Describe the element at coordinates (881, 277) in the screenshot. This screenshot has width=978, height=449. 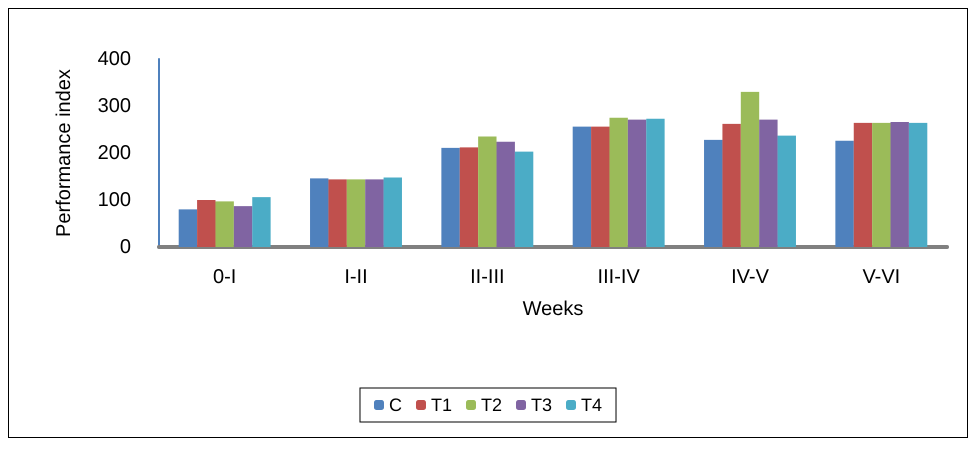
I see `x-tick-label: V-VI` at that location.